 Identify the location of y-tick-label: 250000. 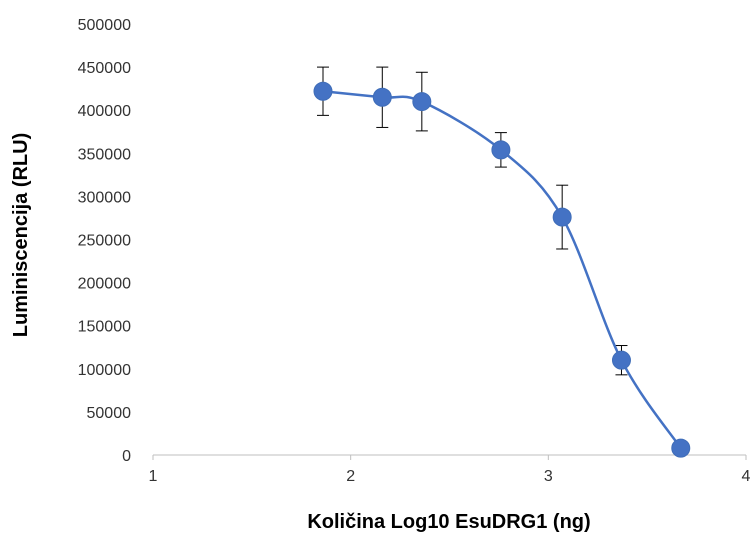
(104, 241).